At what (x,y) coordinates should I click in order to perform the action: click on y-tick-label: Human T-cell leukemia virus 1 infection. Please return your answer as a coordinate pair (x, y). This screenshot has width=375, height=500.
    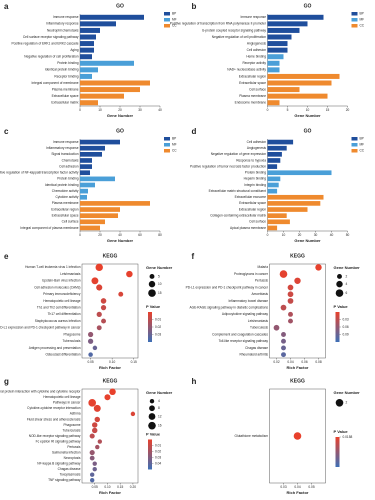
    Looking at the image, I should click on (53, 267).